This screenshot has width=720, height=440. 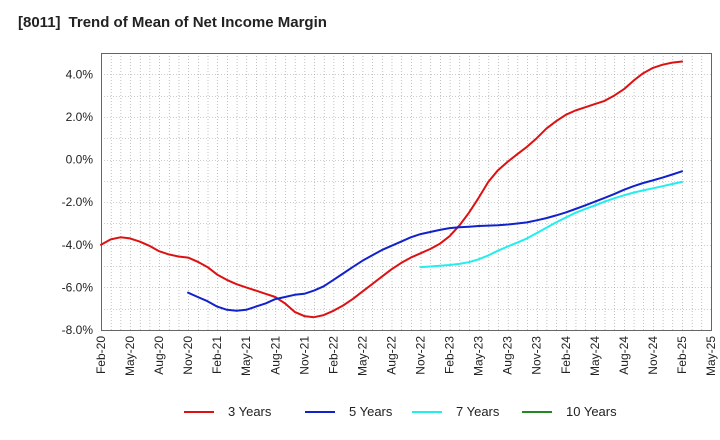 What do you see at coordinates (711, 356) in the screenshot?
I see `x-tick-label: May-25` at bounding box center [711, 356].